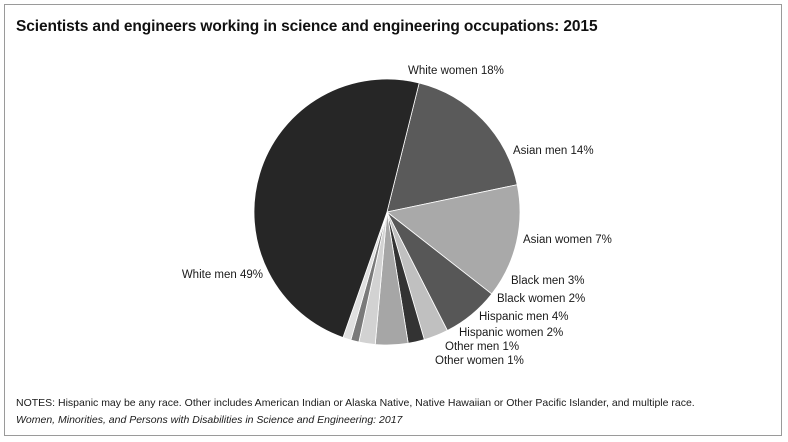 The height and width of the screenshot is (442, 788). What do you see at coordinates (553, 151) in the screenshot?
I see `label-asian-men: Asian men 14%` at bounding box center [553, 151].